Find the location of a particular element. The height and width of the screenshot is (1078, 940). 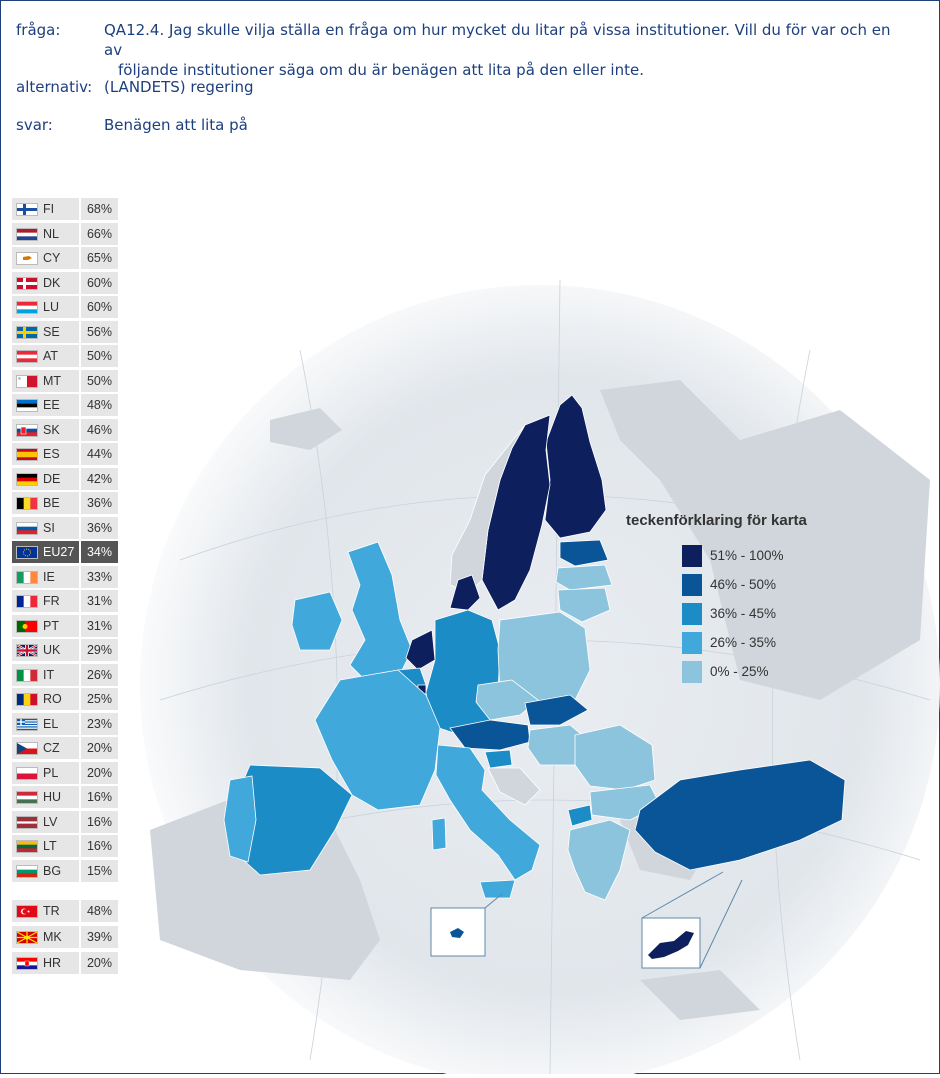

country-value: 23% is located at coordinates (99, 723).